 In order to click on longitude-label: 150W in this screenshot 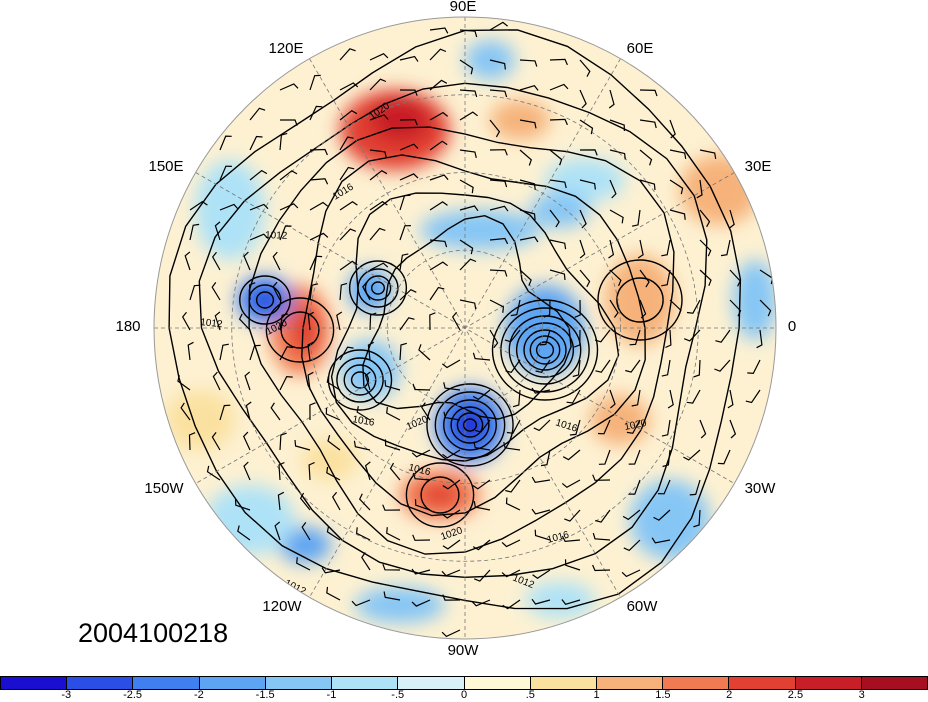, I will do `click(164, 488)`.